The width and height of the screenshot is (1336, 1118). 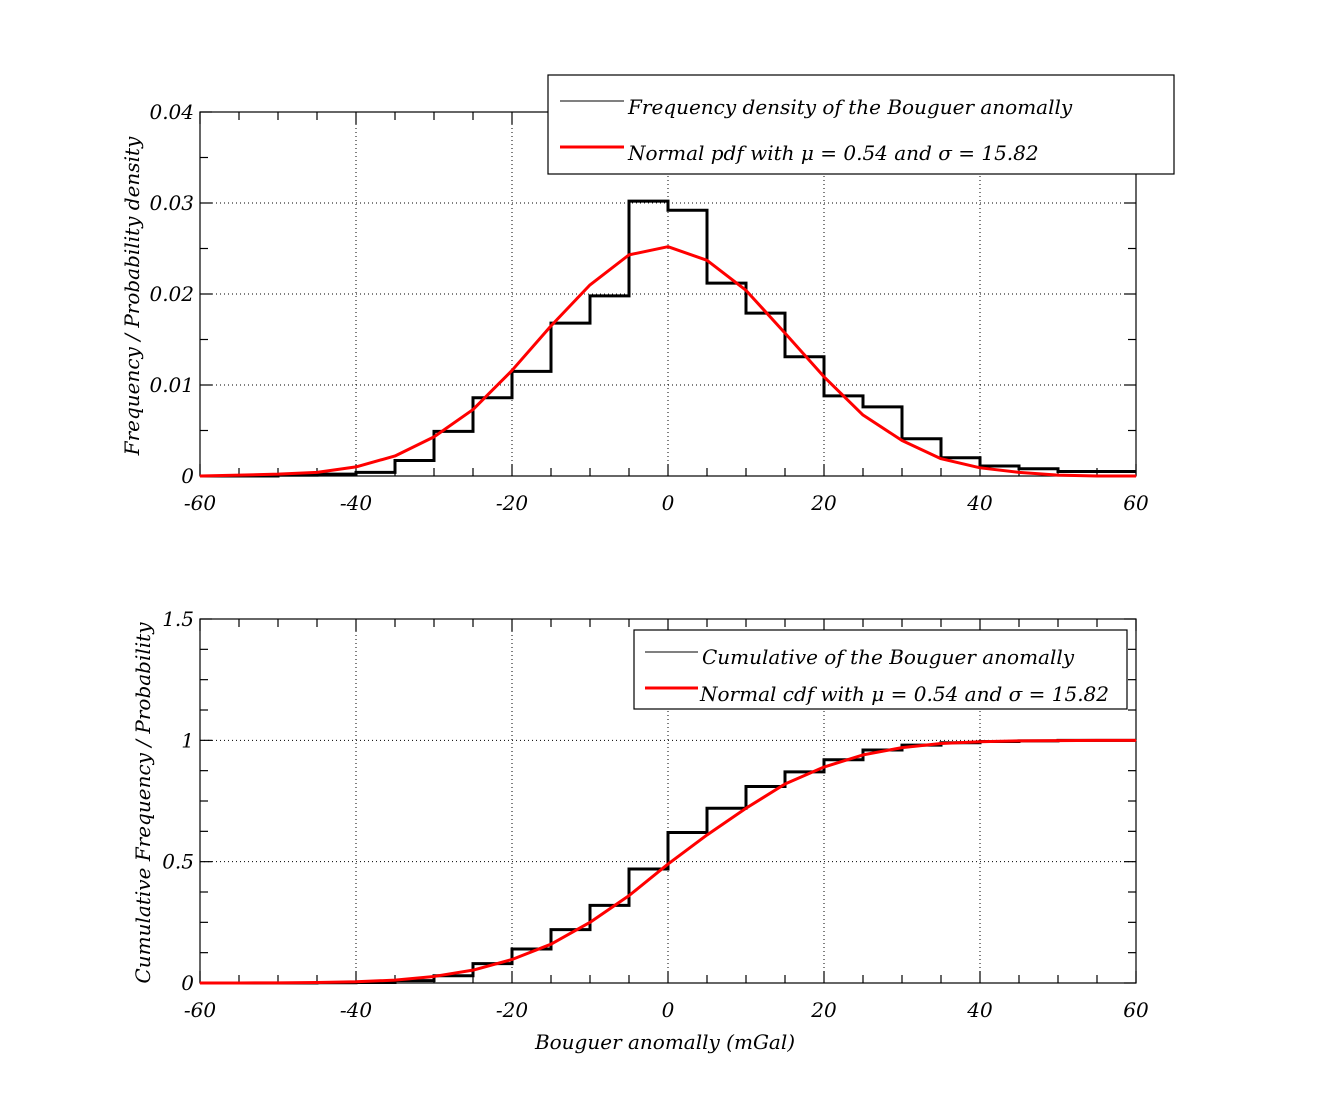 I want to click on cdf-x-tick-labels: -60 -40 -20 0 20 40 60, so click(x=666, y=1010).